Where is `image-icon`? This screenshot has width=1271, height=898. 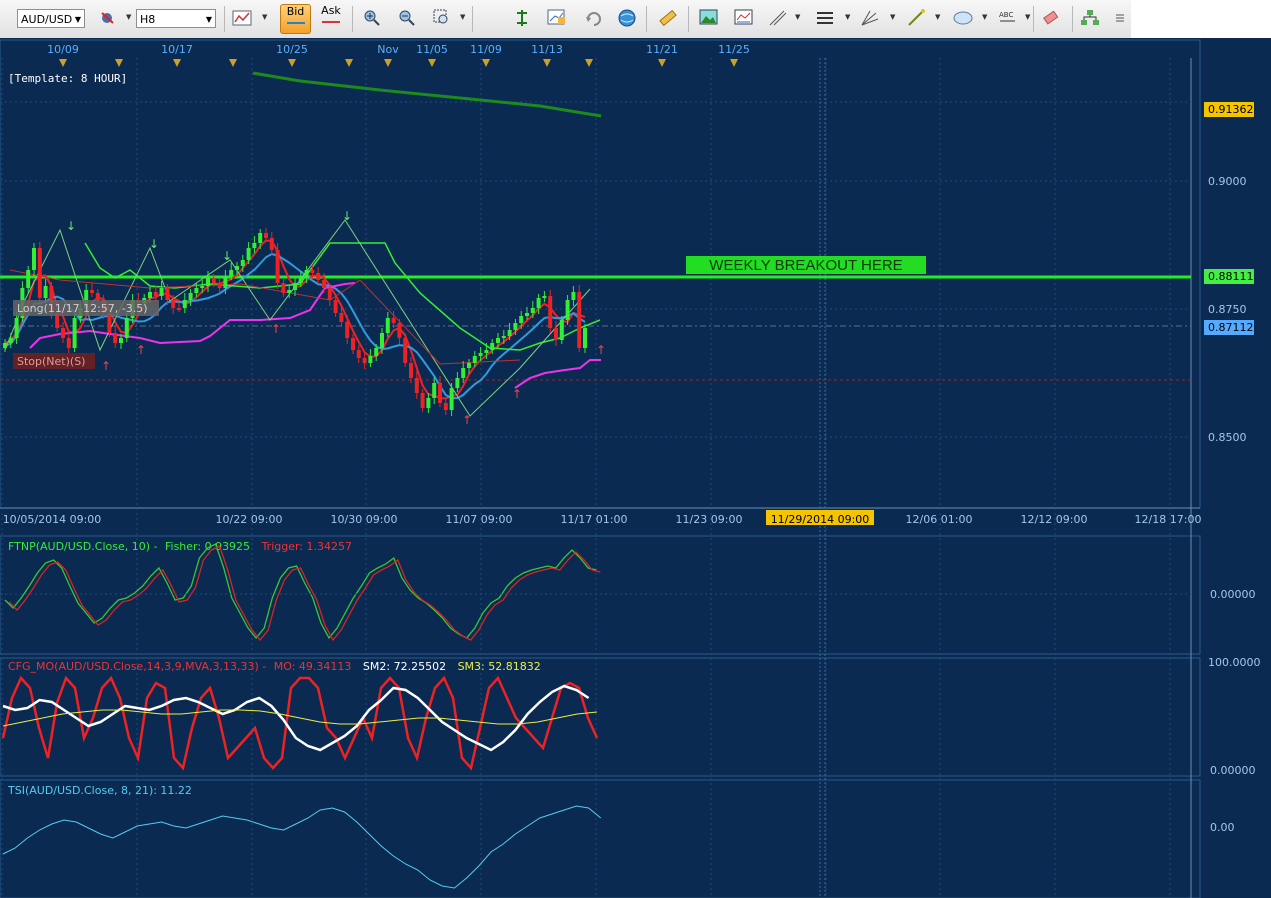
image-icon is located at coordinates (709, 18).